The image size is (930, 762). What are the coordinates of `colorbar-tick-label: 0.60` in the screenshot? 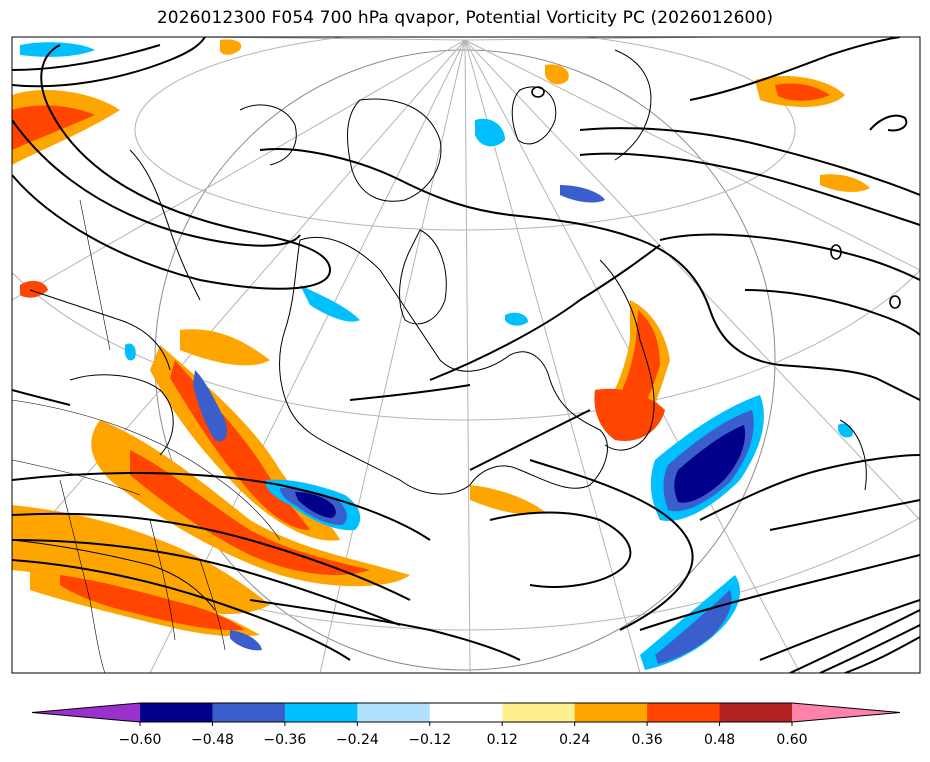 It's located at (791, 740).